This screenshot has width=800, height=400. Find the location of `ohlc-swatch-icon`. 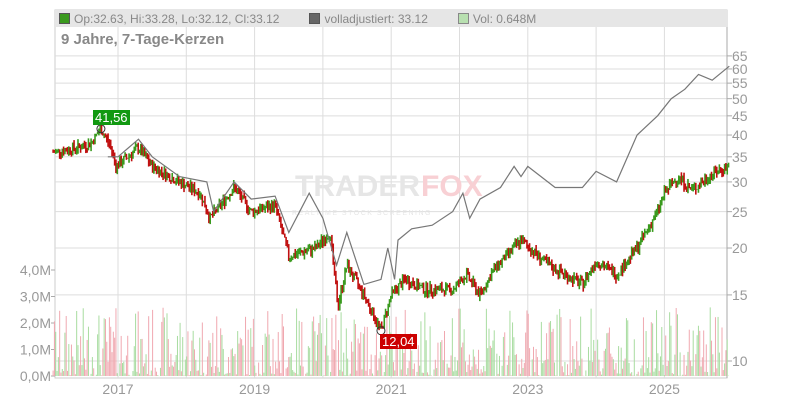

ohlc-swatch-icon is located at coordinates (64, 18).